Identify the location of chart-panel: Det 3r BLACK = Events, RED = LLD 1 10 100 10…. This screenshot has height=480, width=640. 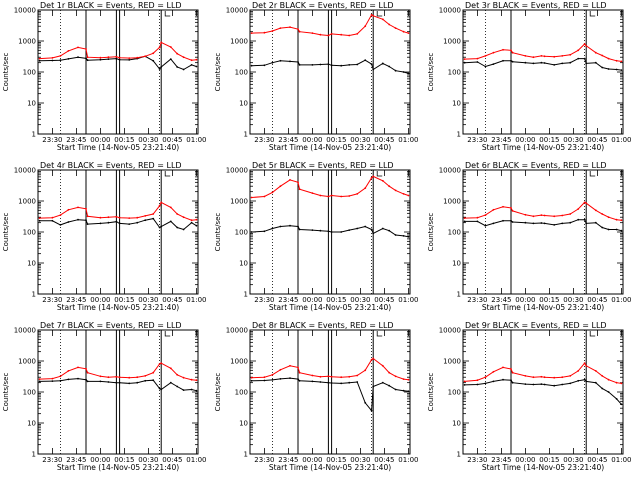
(529, 76).